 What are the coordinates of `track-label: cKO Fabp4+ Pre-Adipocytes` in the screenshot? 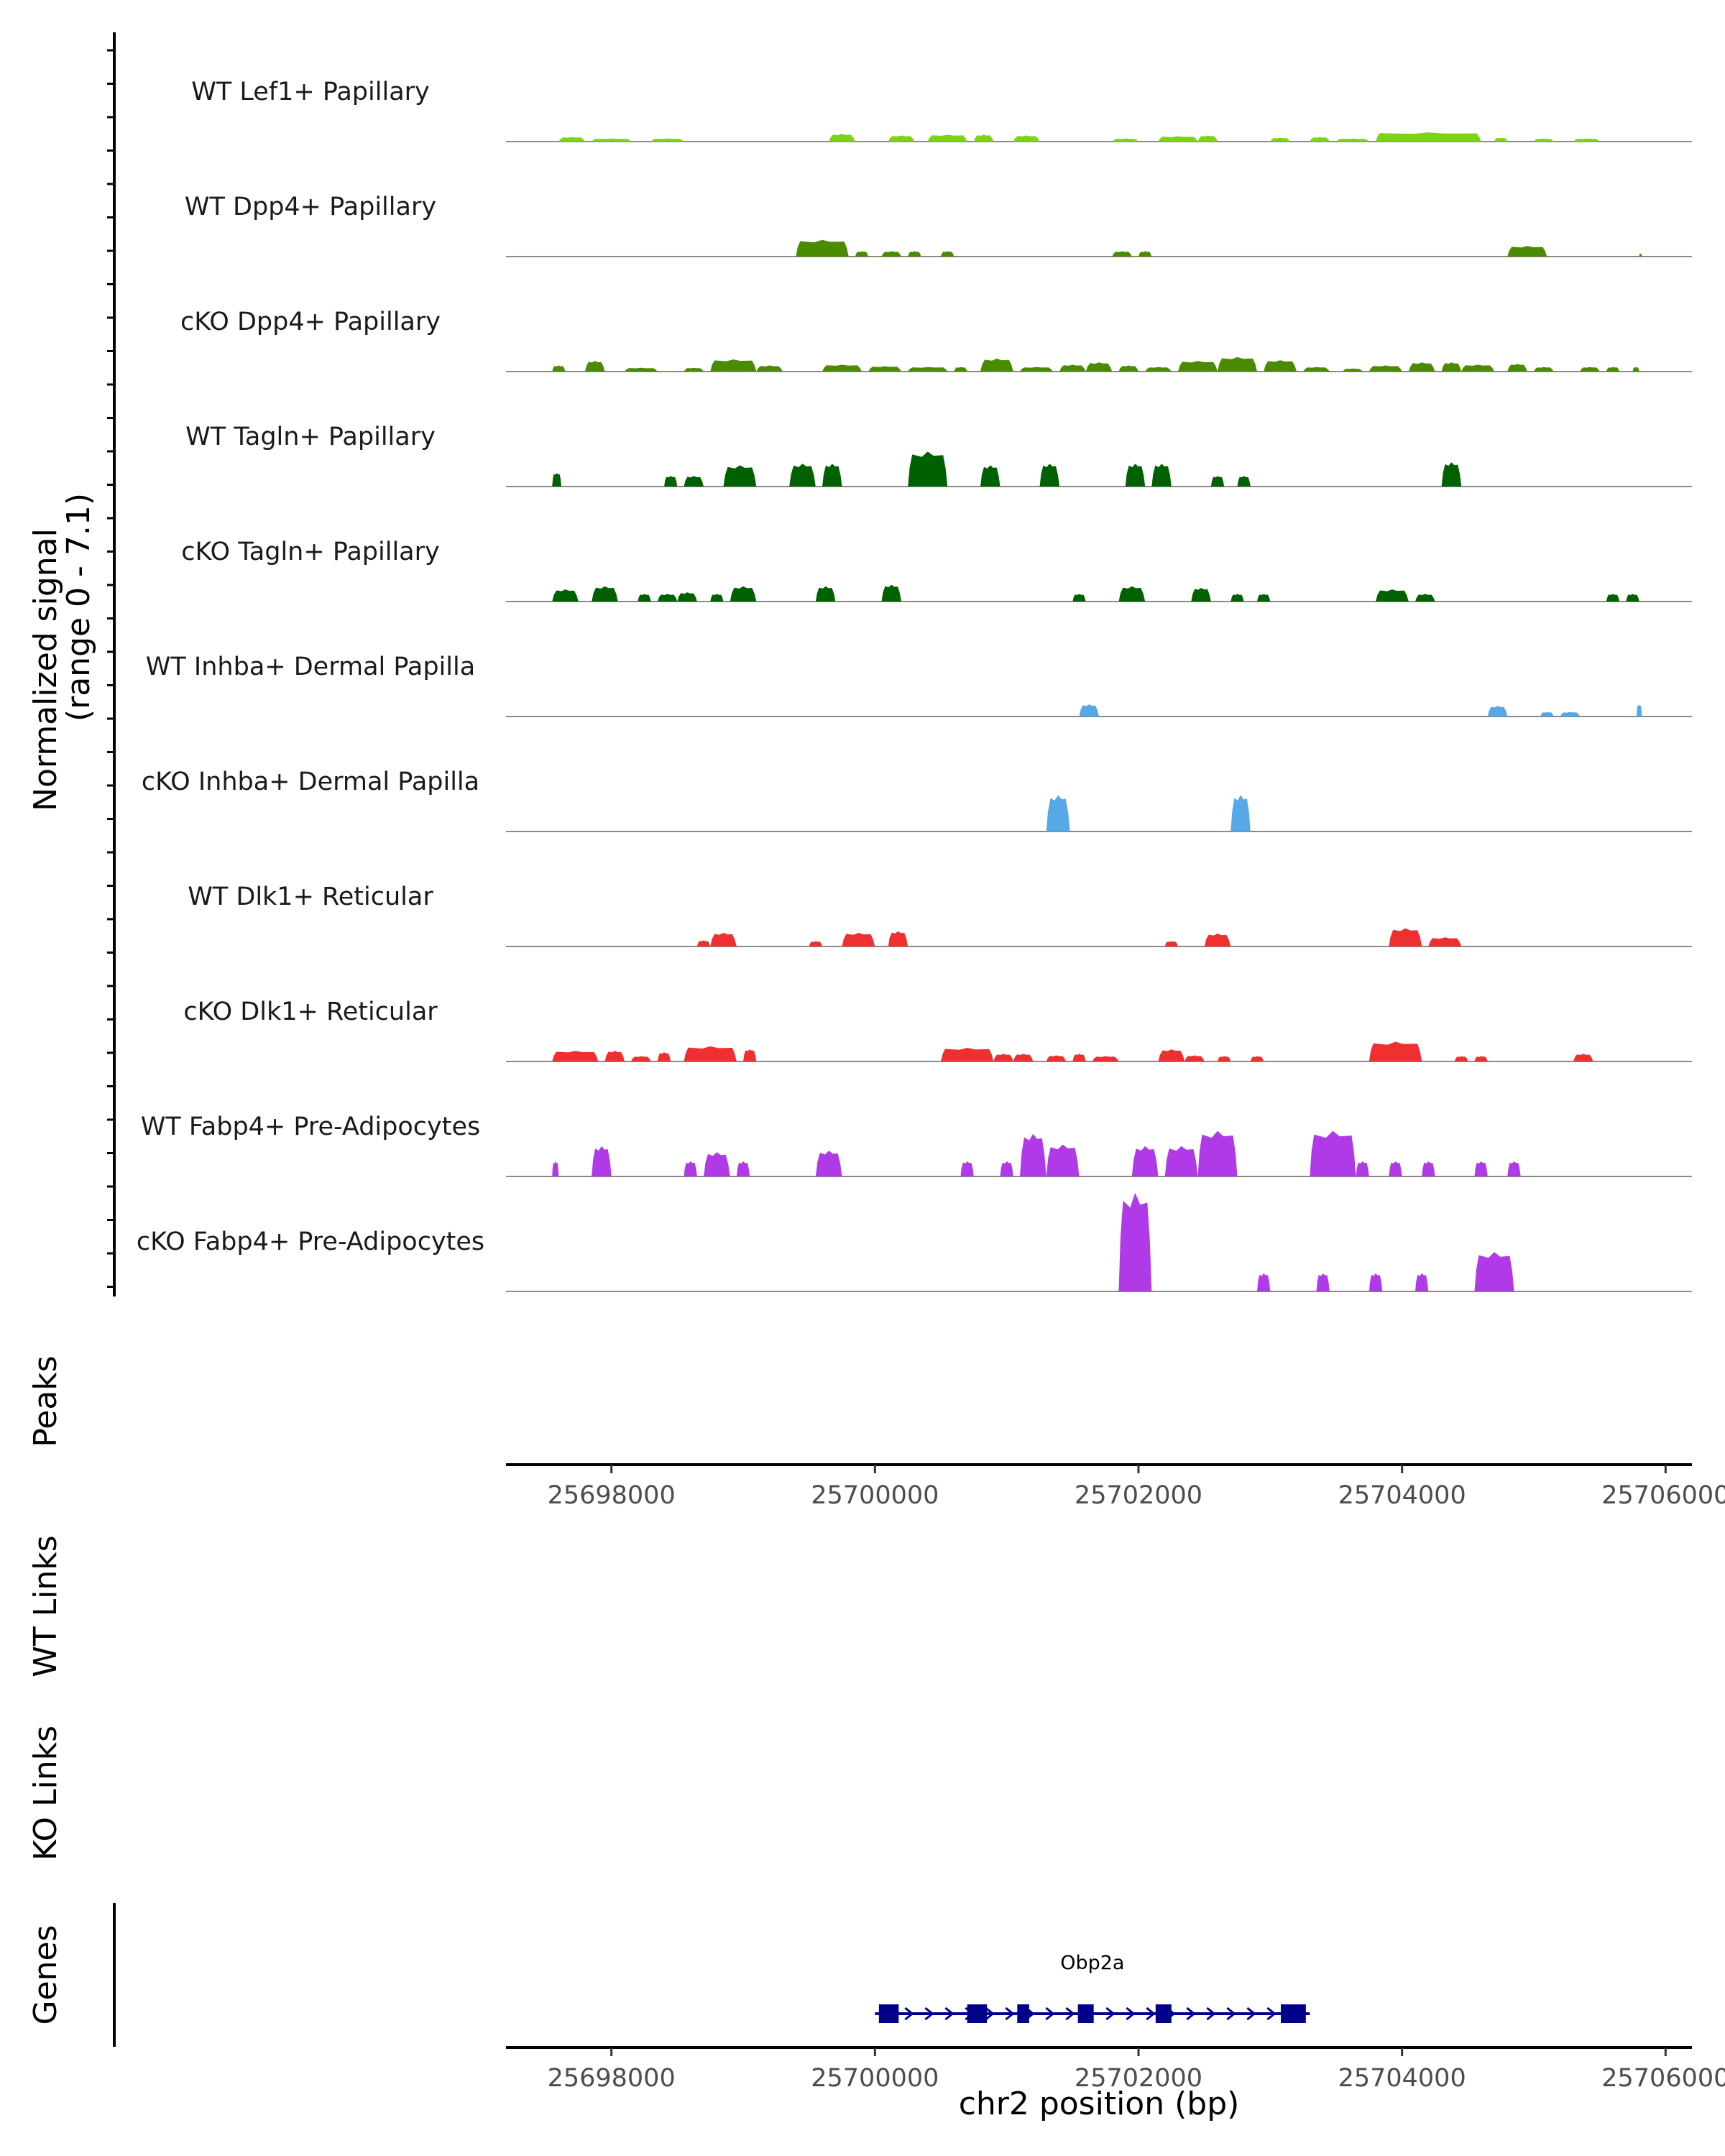 It's located at (310, 1241).